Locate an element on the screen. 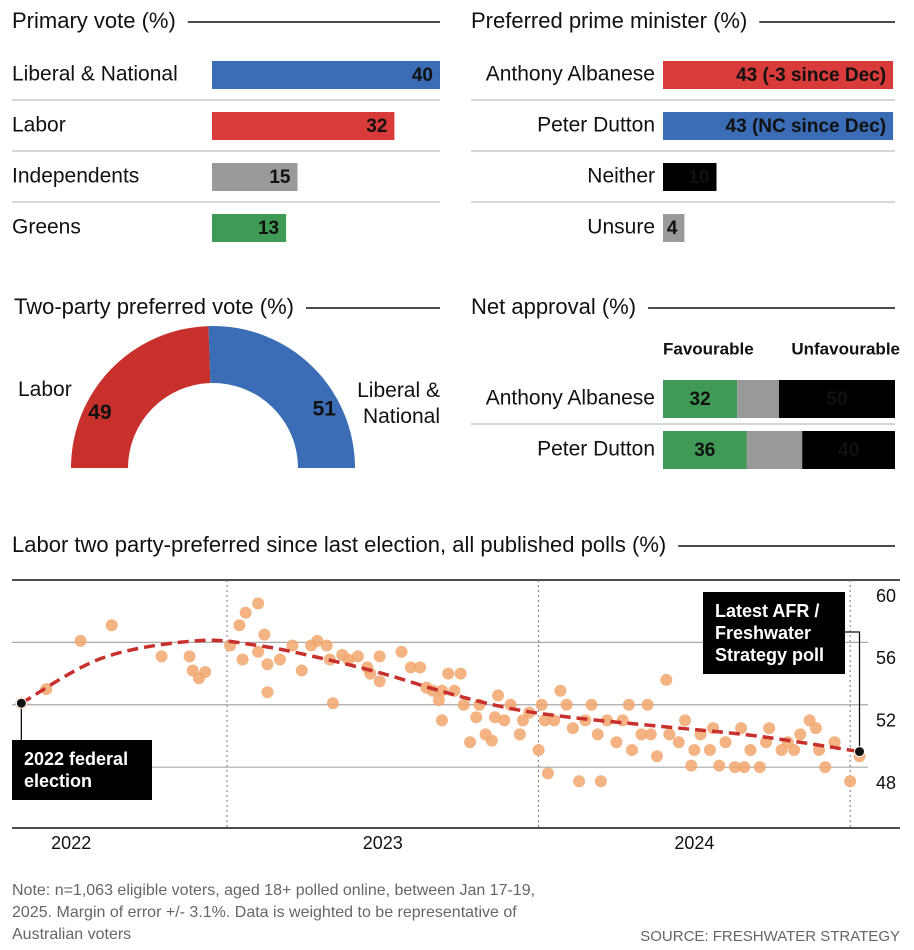 The height and width of the screenshot is (950, 914). category-label: Anthony Albanese is located at coordinates (570, 74).